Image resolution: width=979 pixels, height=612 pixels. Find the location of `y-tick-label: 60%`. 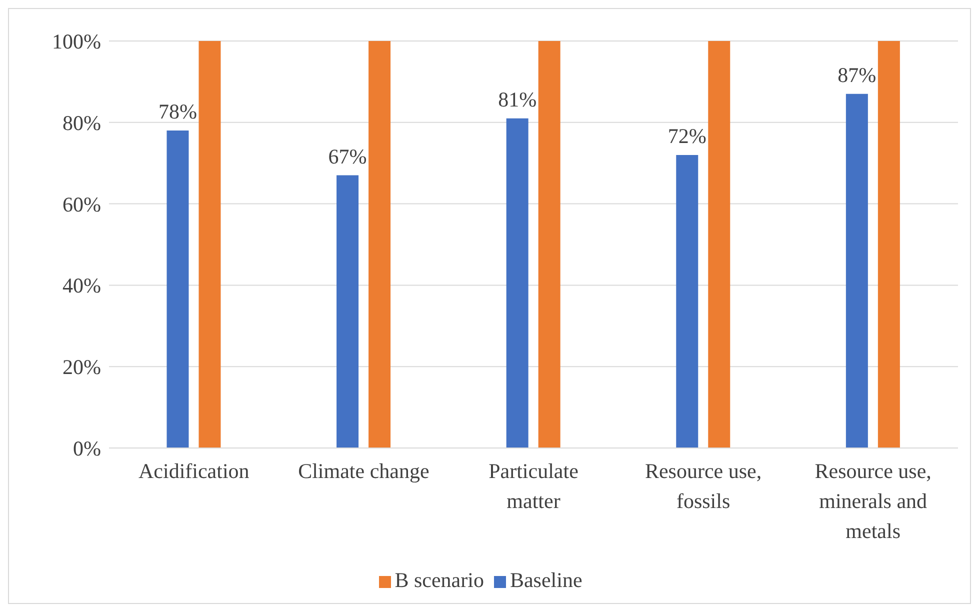

y-tick-label: 60% is located at coordinates (81, 204).